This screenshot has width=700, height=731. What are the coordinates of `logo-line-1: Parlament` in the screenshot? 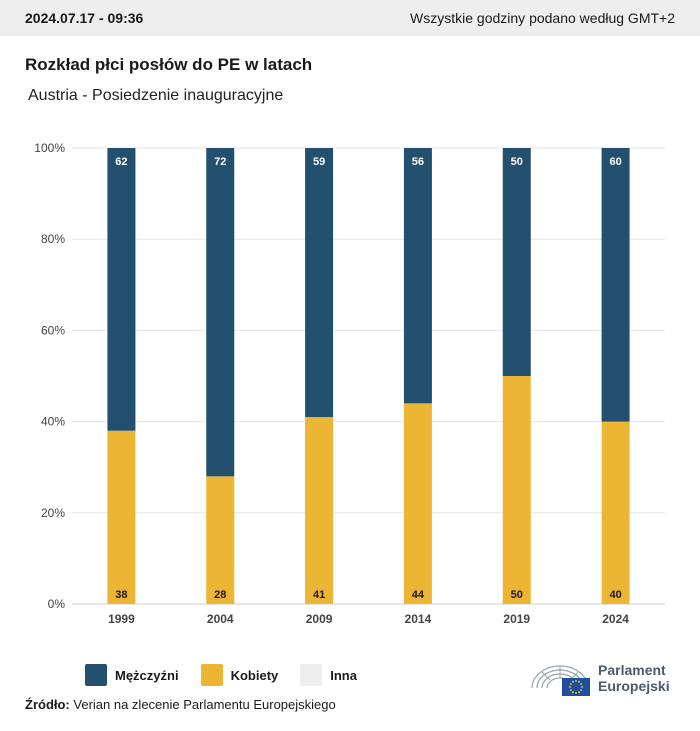 It's located at (632, 670).